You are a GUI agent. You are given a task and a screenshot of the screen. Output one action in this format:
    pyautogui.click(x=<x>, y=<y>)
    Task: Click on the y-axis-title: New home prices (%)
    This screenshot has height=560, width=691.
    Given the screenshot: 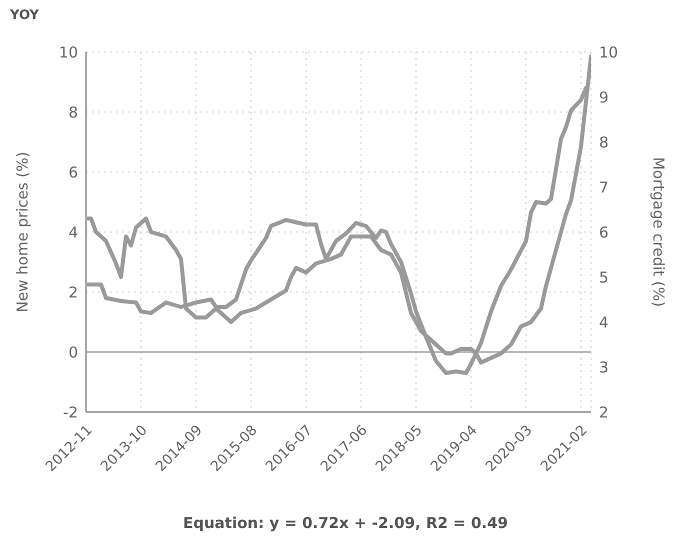 What is the action you would take?
    pyautogui.click(x=22, y=232)
    